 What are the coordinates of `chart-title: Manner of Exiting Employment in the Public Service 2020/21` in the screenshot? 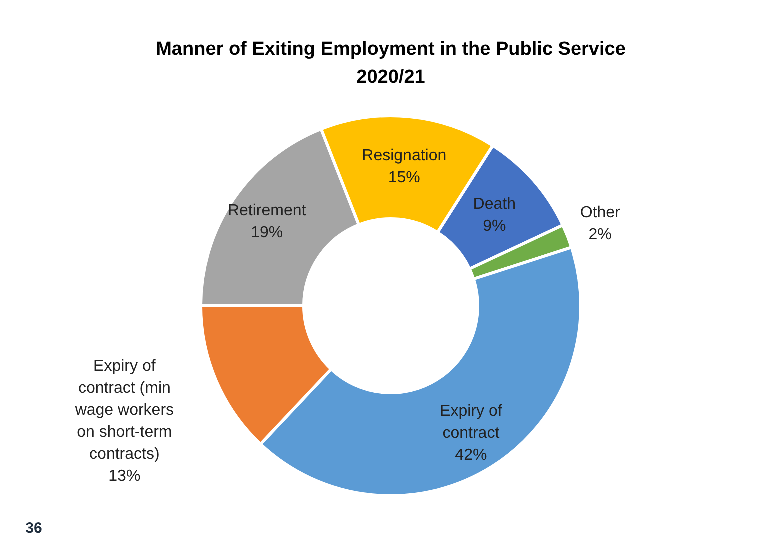 It's located at (391, 63).